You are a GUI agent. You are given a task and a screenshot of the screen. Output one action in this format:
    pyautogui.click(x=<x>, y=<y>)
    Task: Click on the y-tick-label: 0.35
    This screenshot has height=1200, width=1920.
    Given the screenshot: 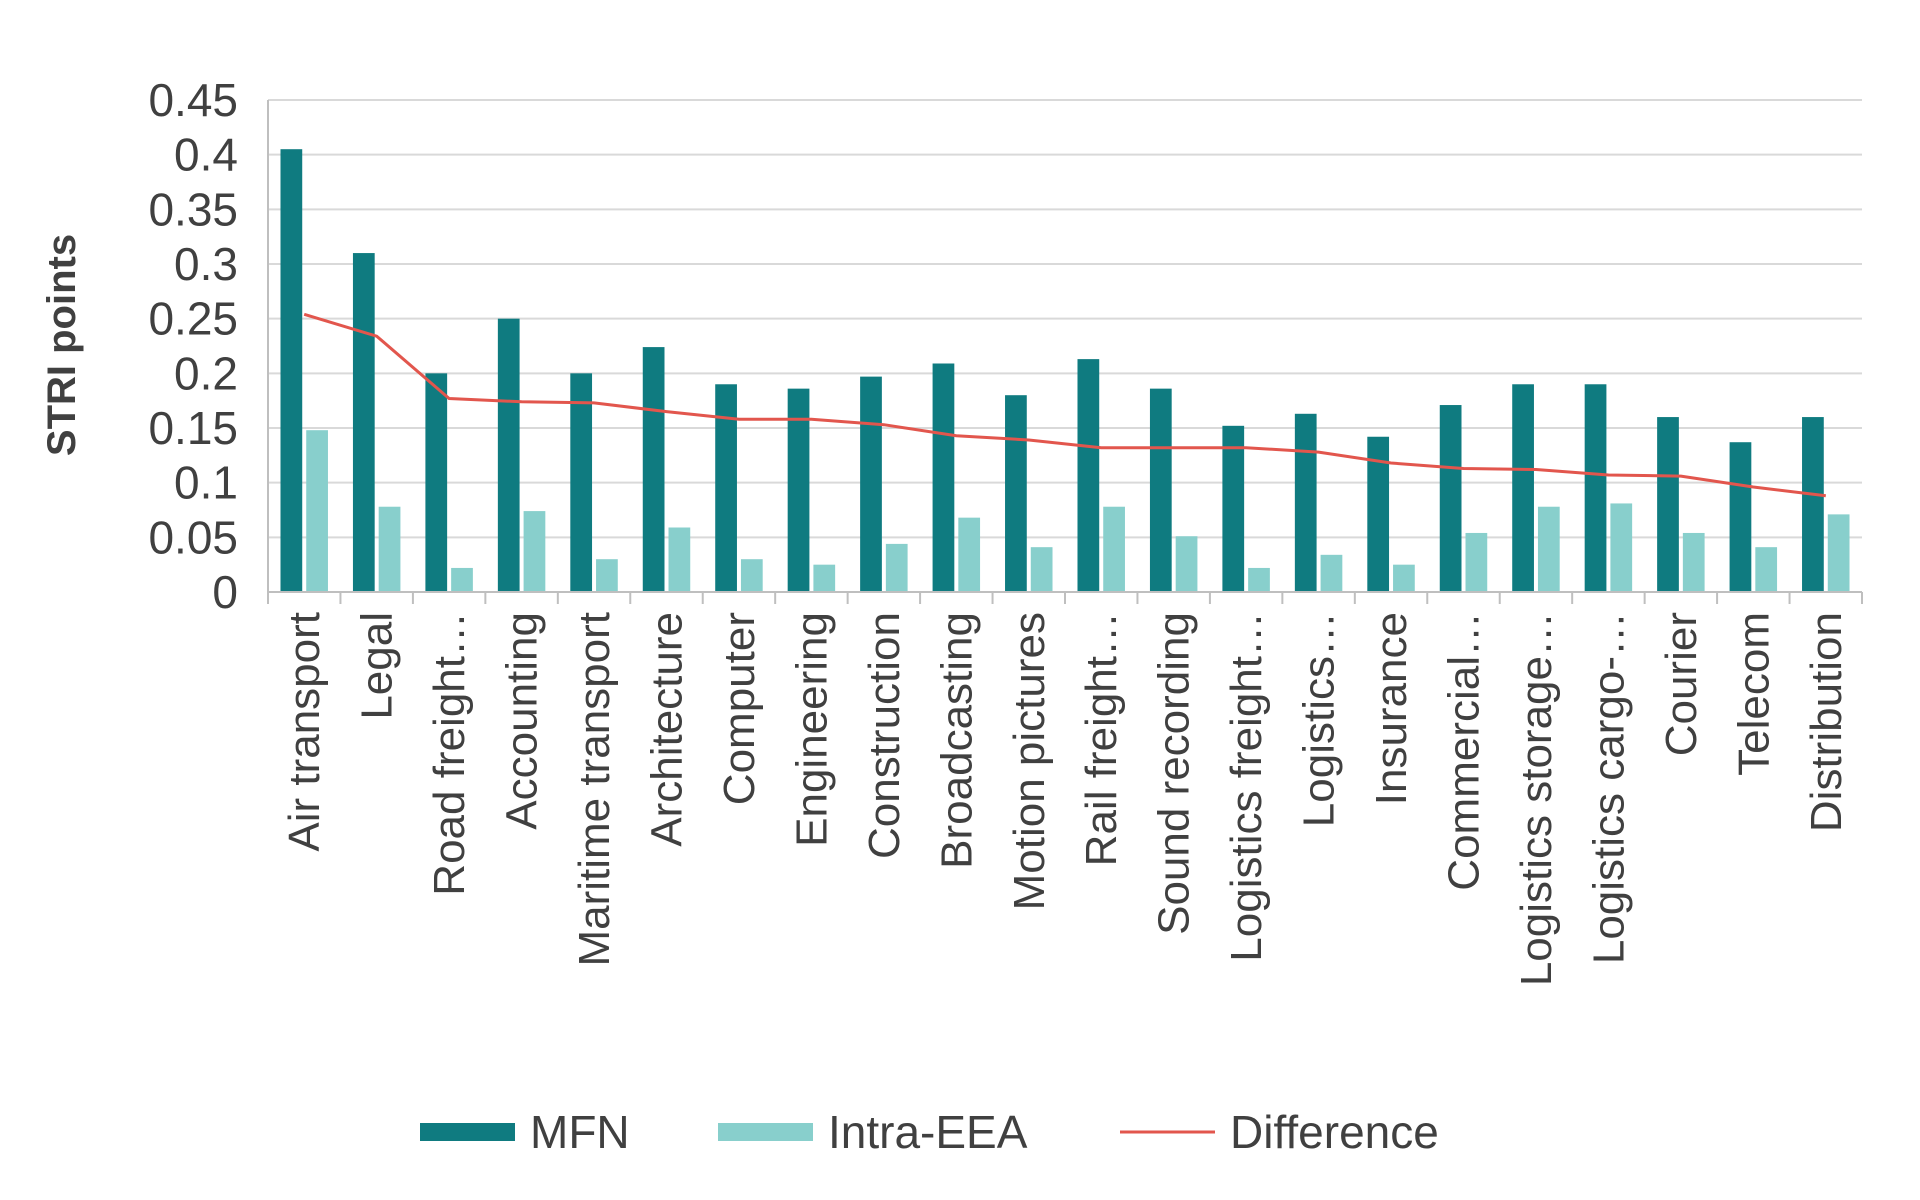 What is the action you would take?
    pyautogui.click(x=193, y=209)
    